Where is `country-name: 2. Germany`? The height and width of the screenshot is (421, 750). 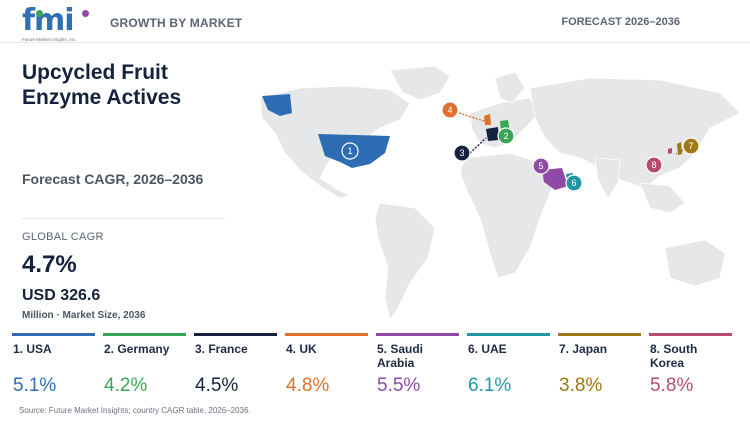
country-name: 2. Germany is located at coordinates (137, 349).